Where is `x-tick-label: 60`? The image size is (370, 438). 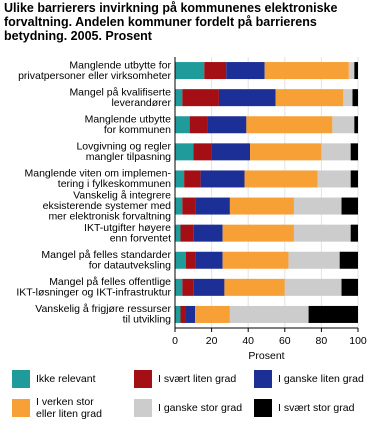
x-tick-label: 60 is located at coordinates (285, 341).